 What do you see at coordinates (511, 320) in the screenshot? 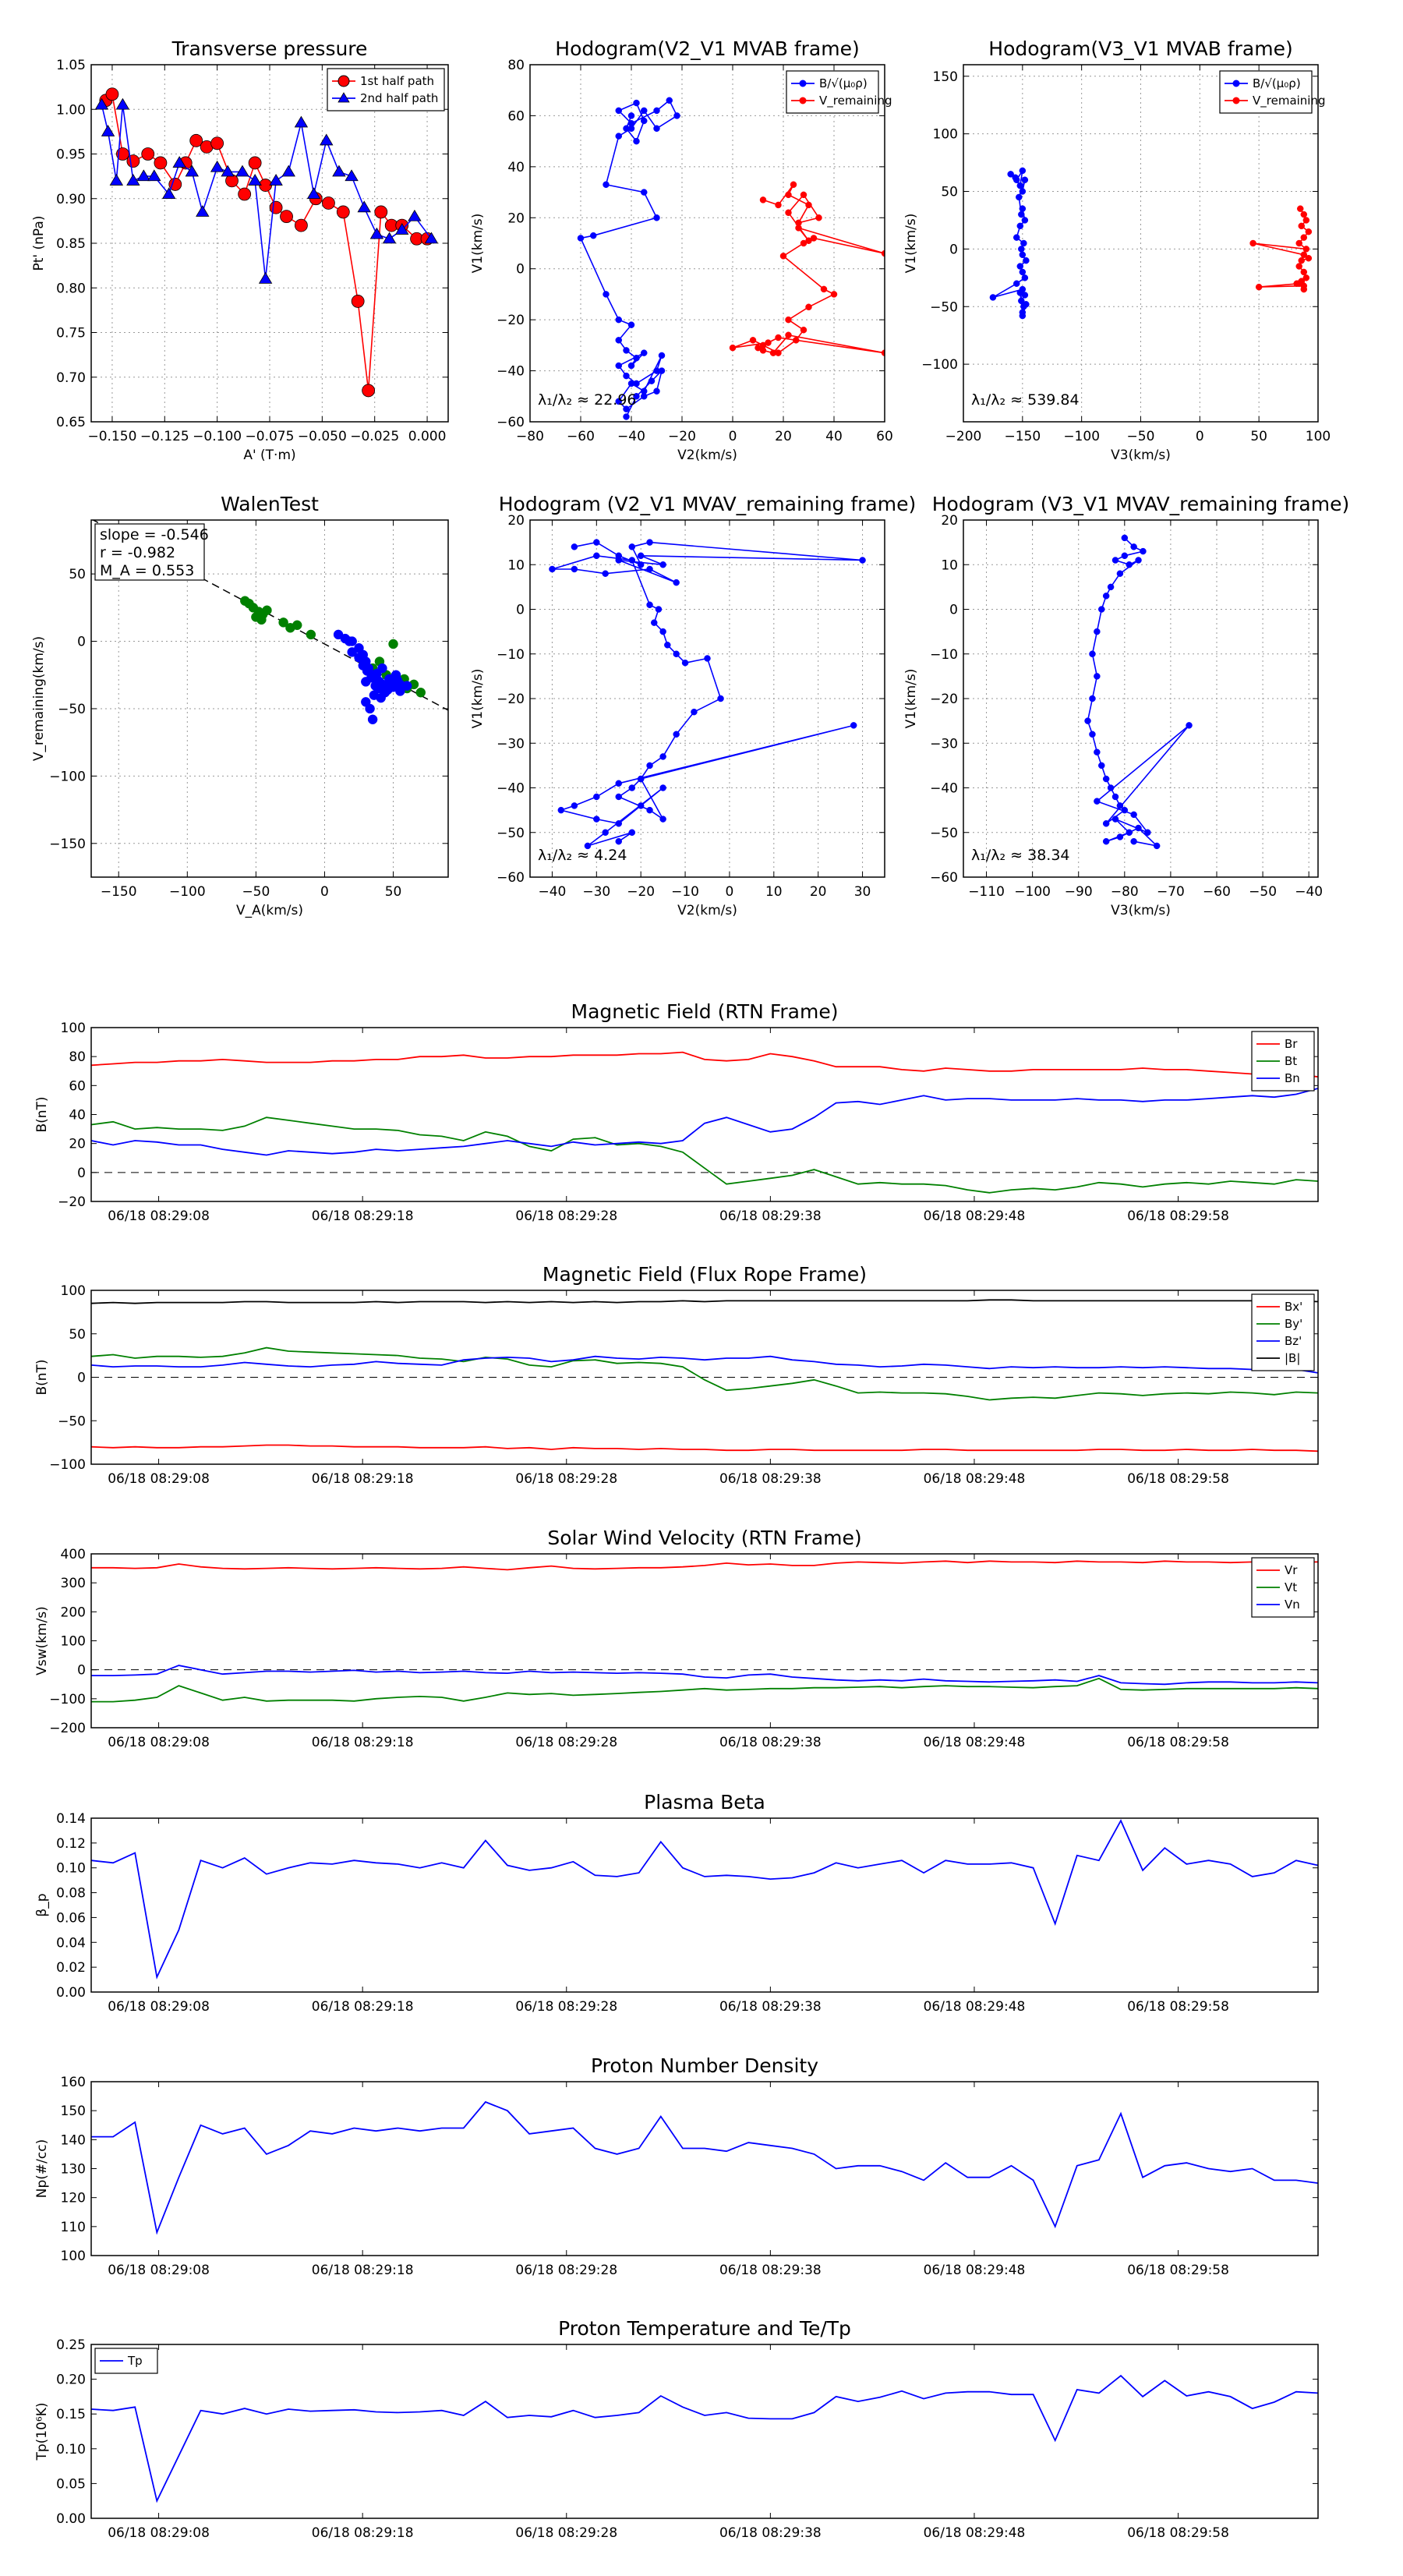
I see `y-tick-label: −20` at bounding box center [511, 320].